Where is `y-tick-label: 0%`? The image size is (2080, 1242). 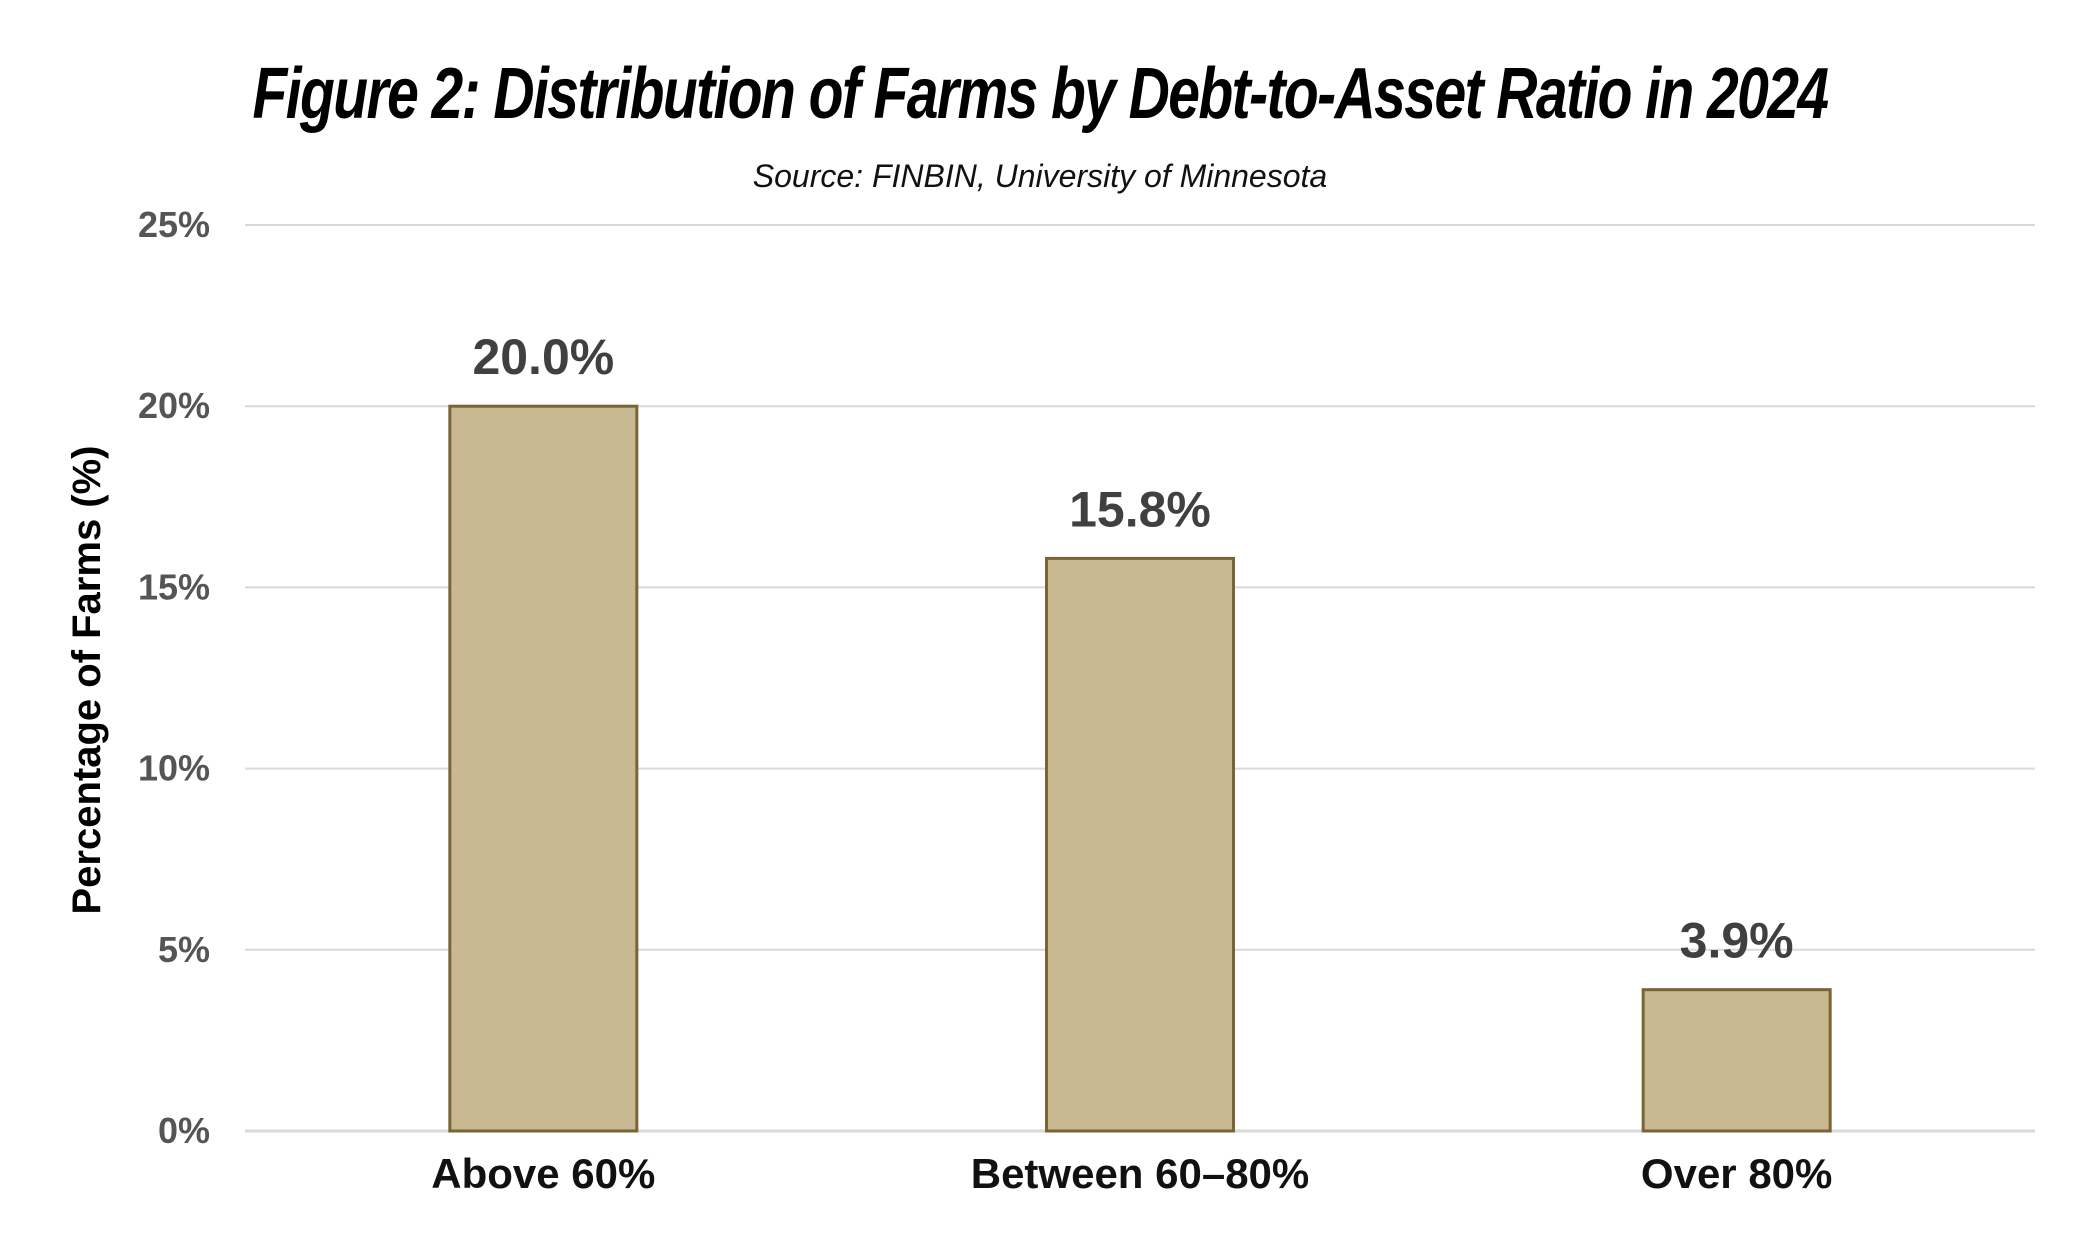 y-tick-label: 0% is located at coordinates (184, 1130).